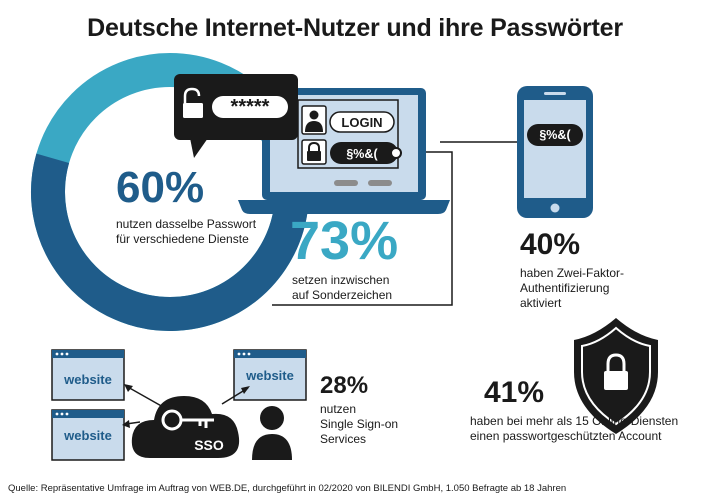 The height and width of the screenshot is (500, 710). What do you see at coordinates (344, 241) in the screenshot?
I see `special-chars-value: 73%` at bounding box center [344, 241].